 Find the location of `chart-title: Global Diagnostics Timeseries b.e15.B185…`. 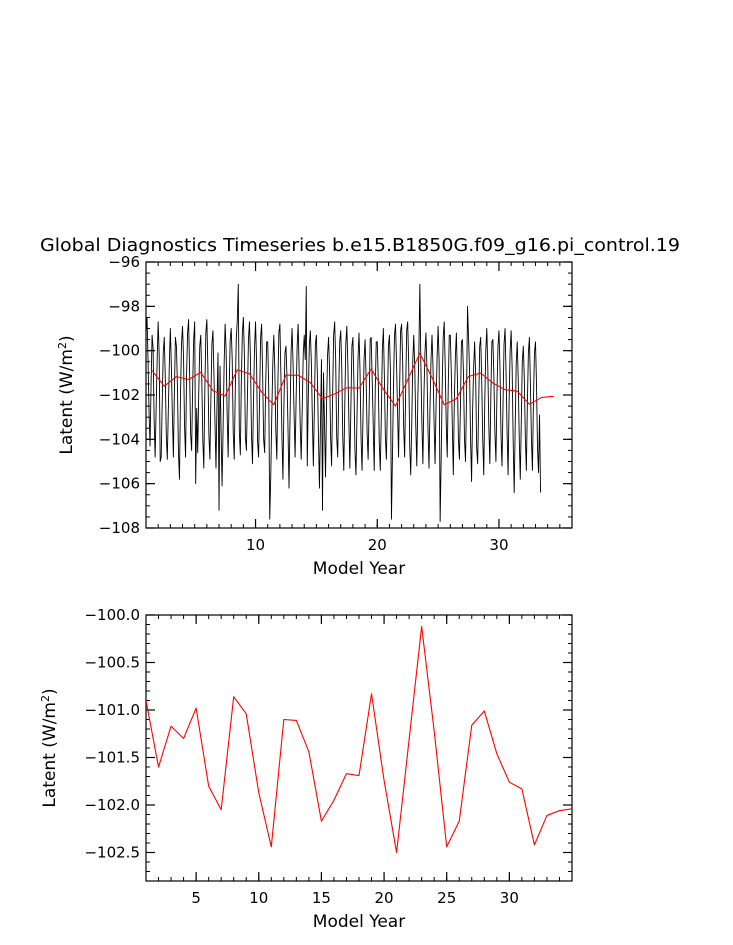

chart-title: Global Diagnostics Timeseries b.e15.B185… is located at coordinates (360, 246).